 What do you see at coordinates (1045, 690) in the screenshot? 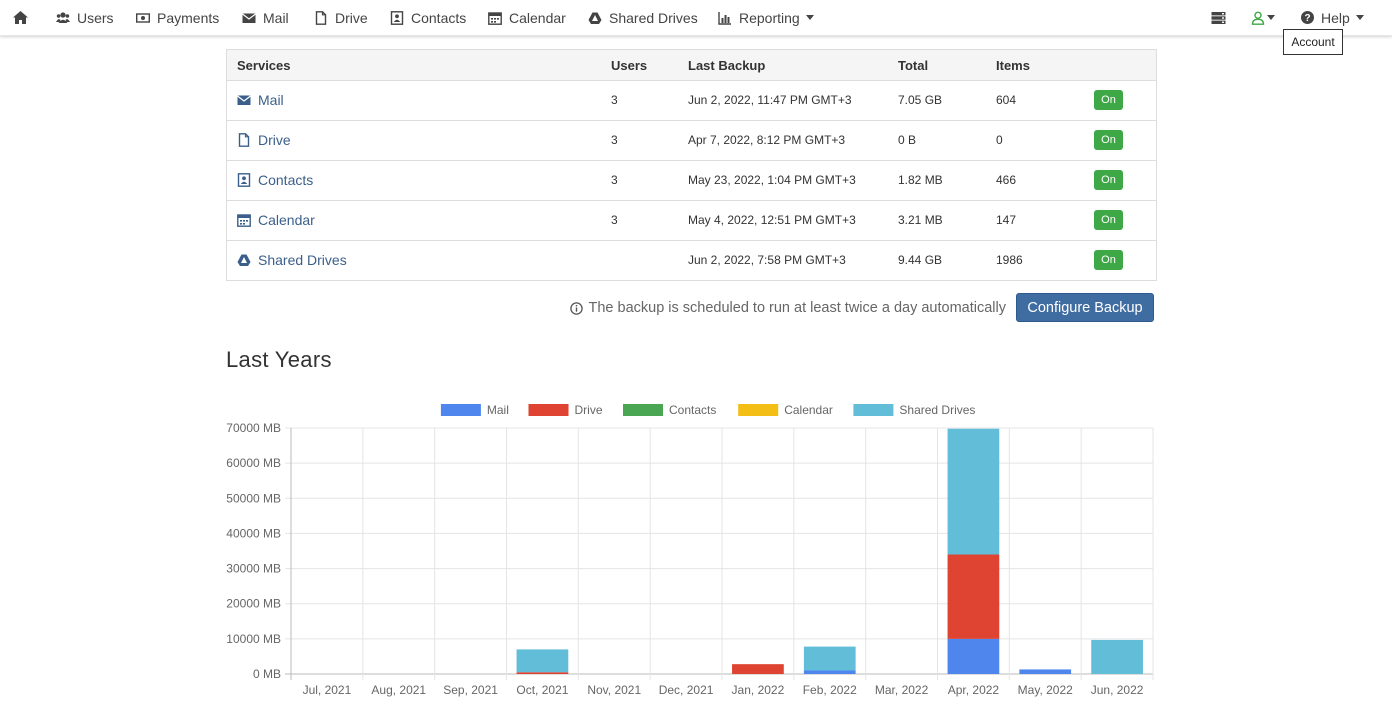
I see `x-tick-label: May, 2022` at bounding box center [1045, 690].